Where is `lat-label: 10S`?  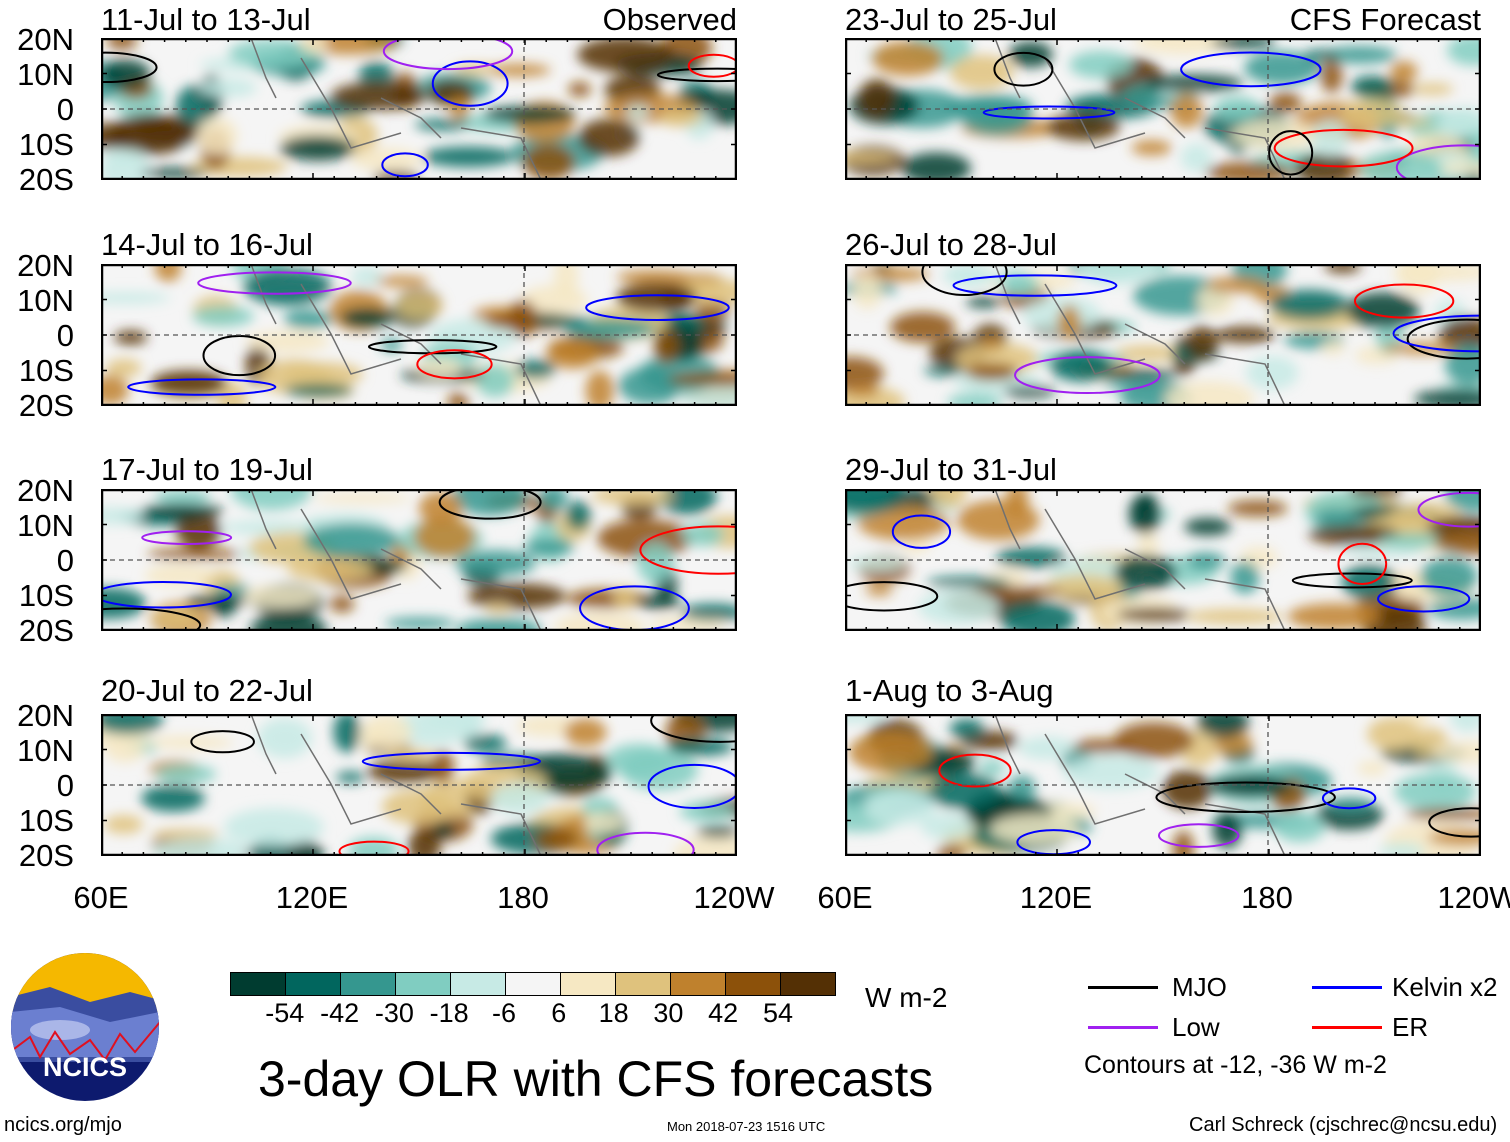 lat-label: 10S is located at coordinates (46, 370).